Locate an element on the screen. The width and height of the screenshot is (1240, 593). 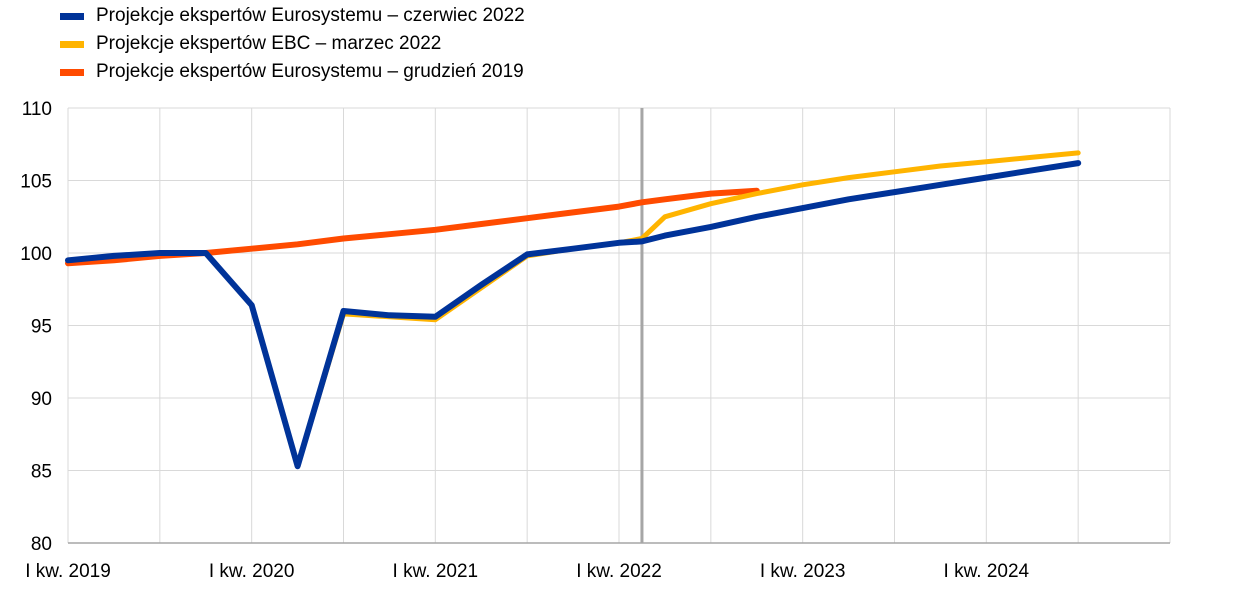
y-tick-label: 85 is located at coordinates (41, 472).